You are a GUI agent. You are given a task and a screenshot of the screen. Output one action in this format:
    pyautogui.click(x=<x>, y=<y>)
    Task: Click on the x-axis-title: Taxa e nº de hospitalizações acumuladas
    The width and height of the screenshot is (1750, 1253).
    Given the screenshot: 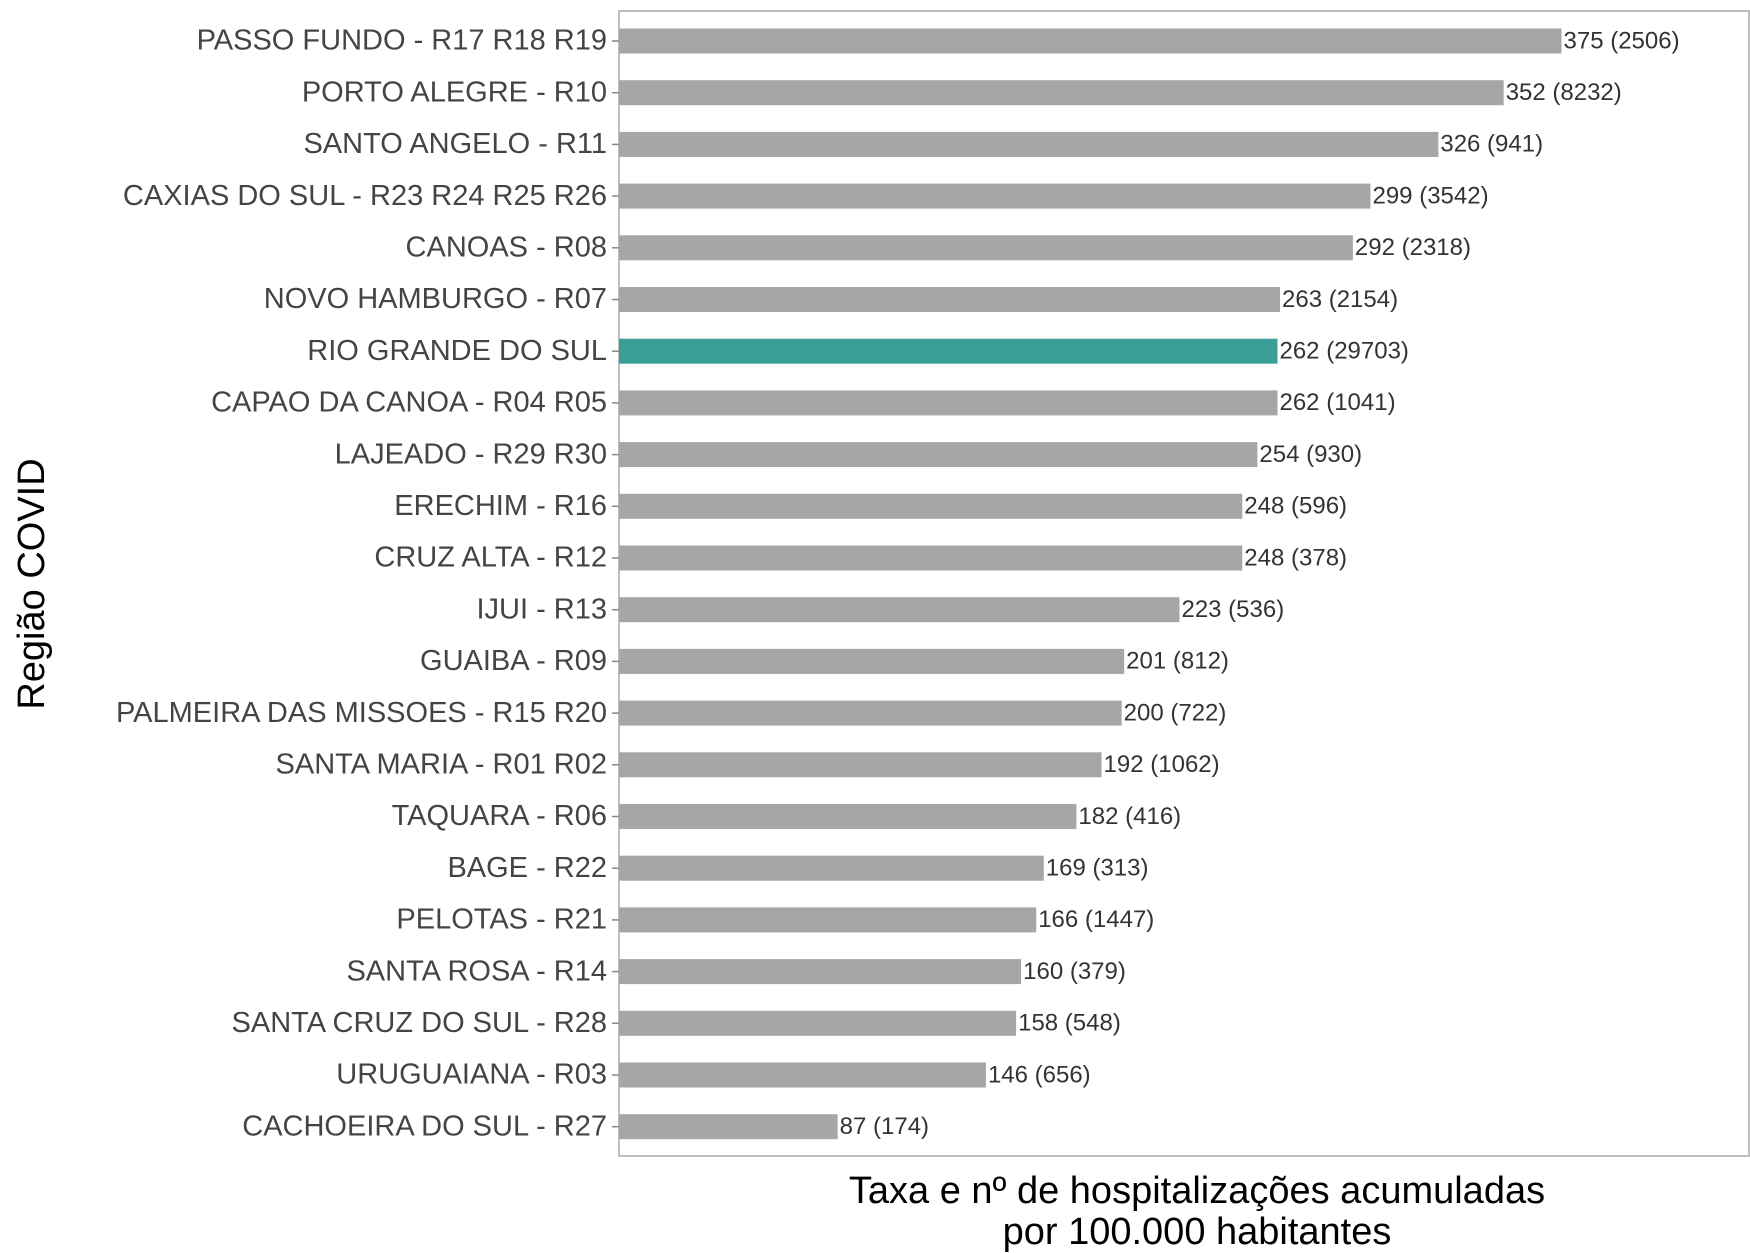 What is the action you would take?
    pyautogui.click(x=1197, y=1191)
    